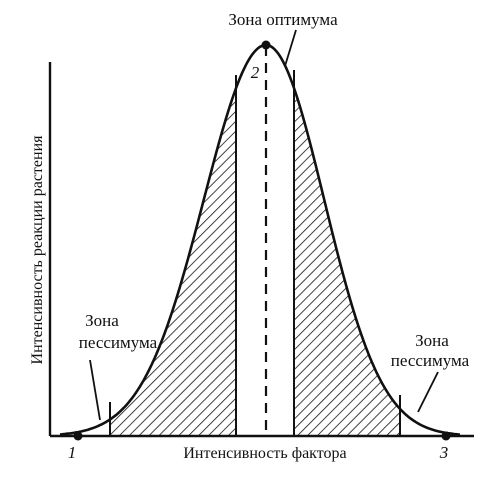  Describe the element at coordinates (118, 342) in the screenshot. I see `pessimum-left-label-line2: пессимума` at that location.